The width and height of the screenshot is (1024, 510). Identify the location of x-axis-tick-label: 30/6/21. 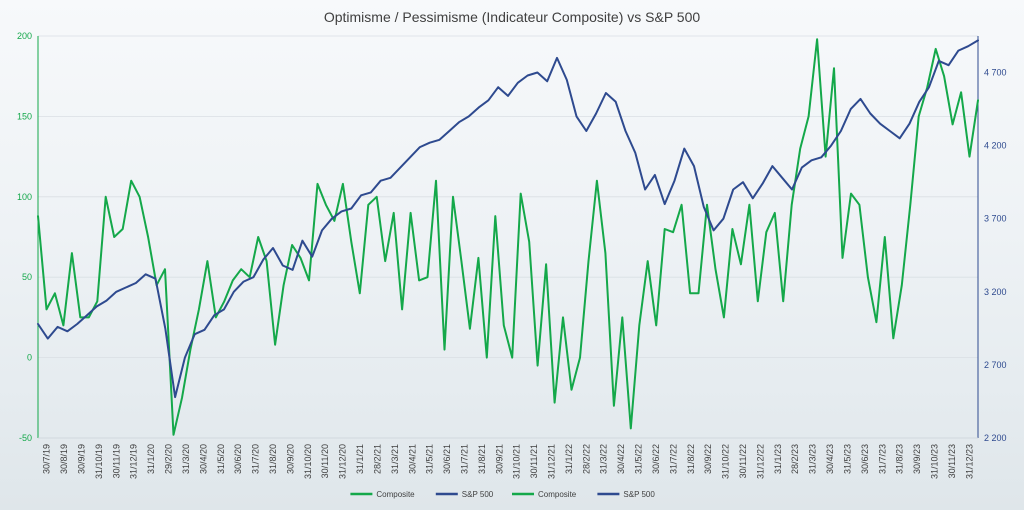
(447, 459).